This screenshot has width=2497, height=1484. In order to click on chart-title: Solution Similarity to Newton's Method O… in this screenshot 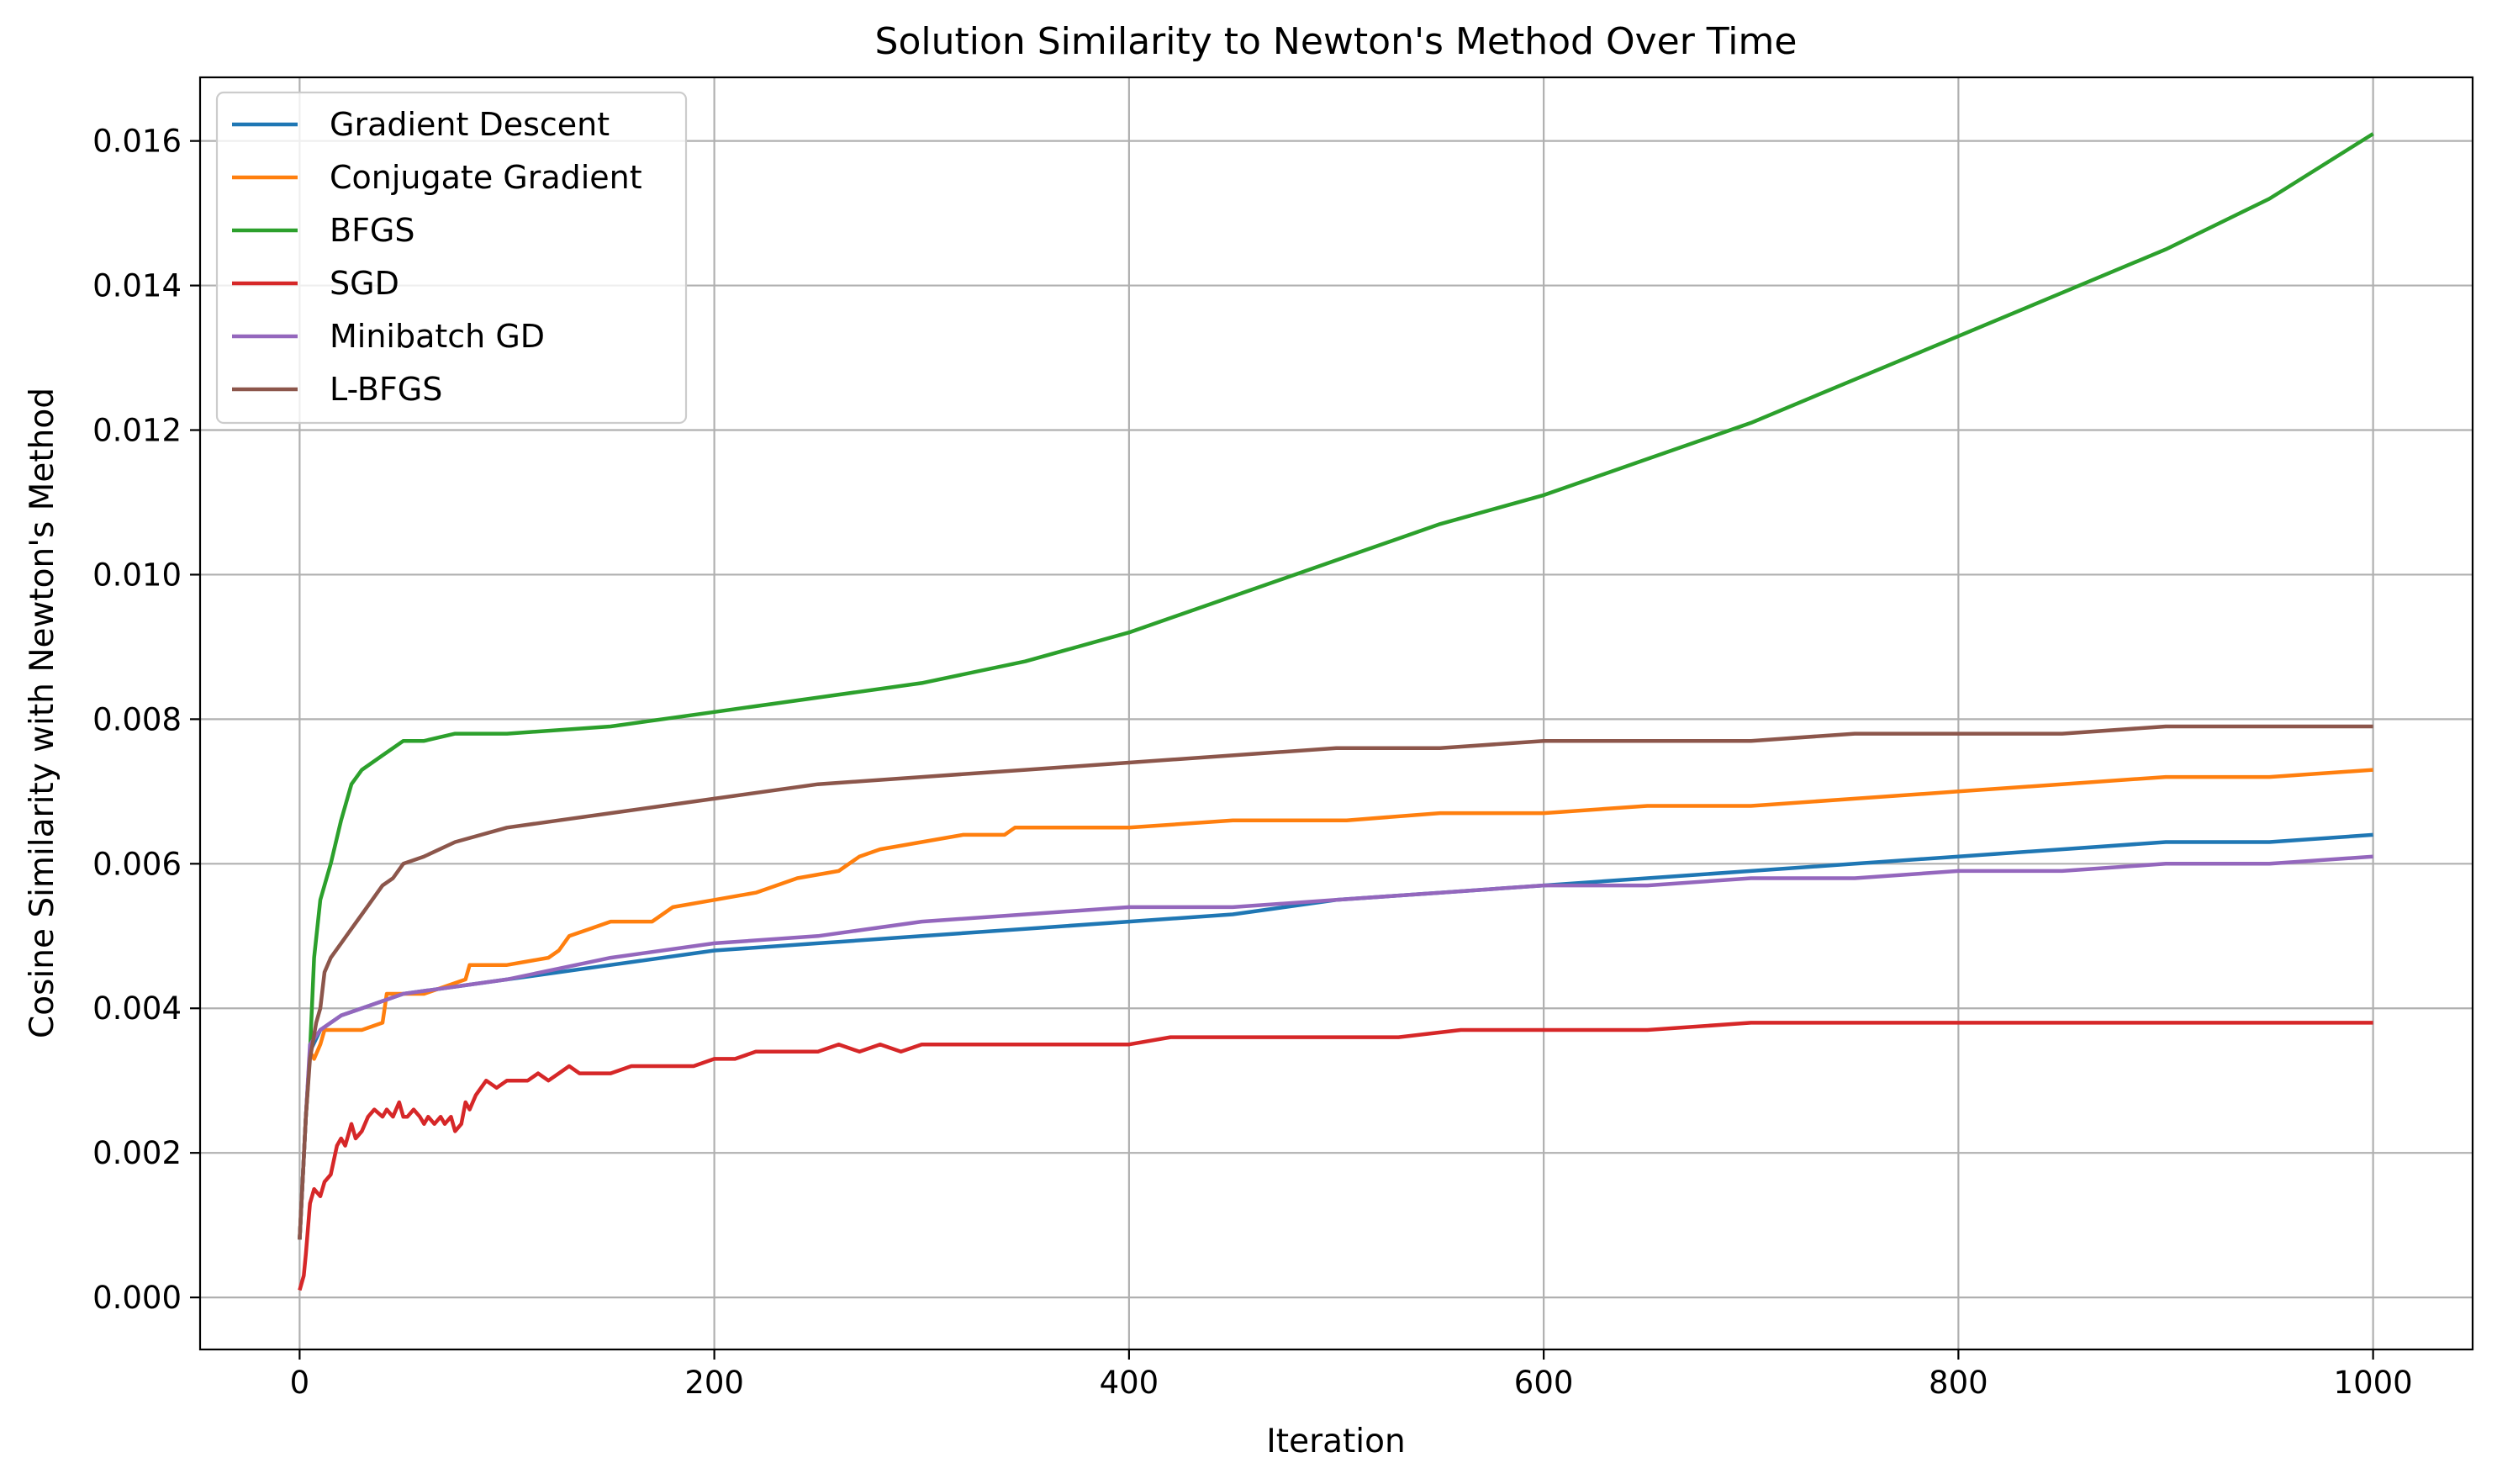, I will do `click(1336, 41)`.